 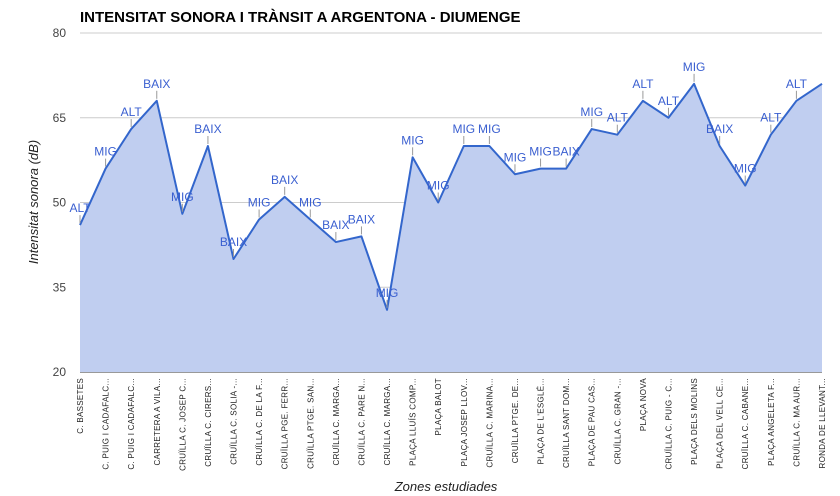 What do you see at coordinates (446, 486) in the screenshot?
I see `x-axis-label: Zones estudiades` at bounding box center [446, 486].